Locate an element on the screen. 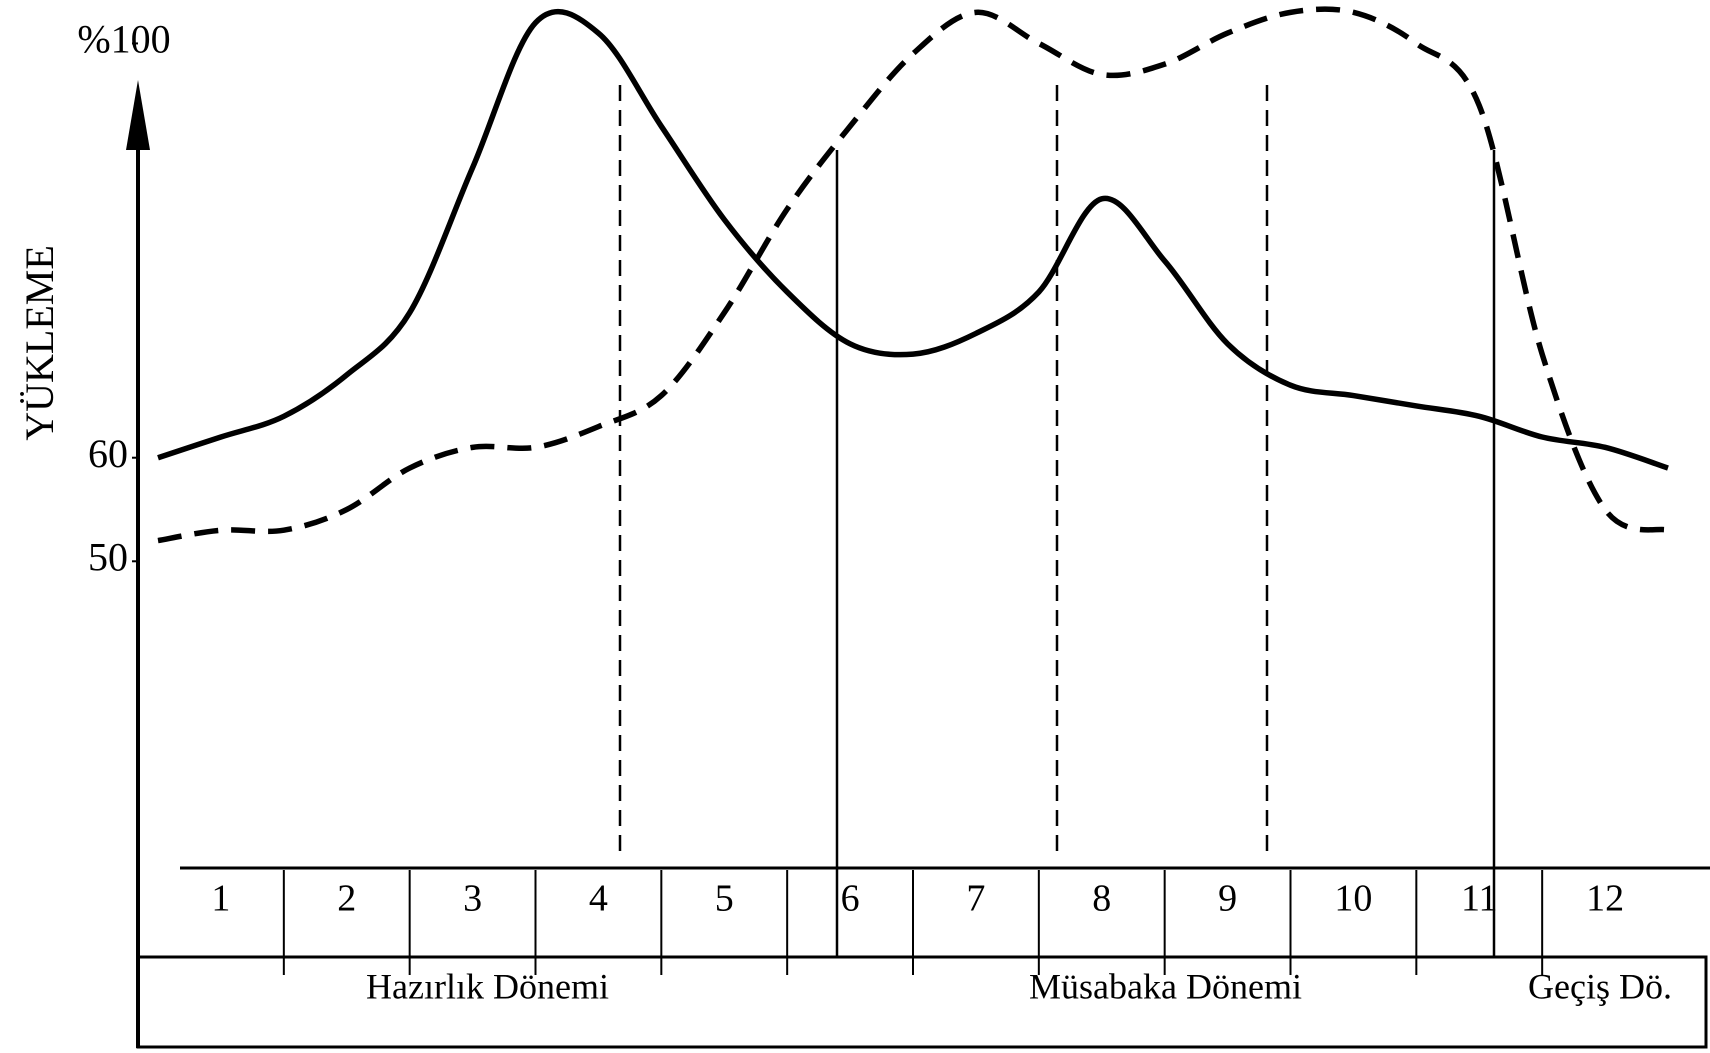  period-label: Geçiş Dö. is located at coordinates (1600, 986).